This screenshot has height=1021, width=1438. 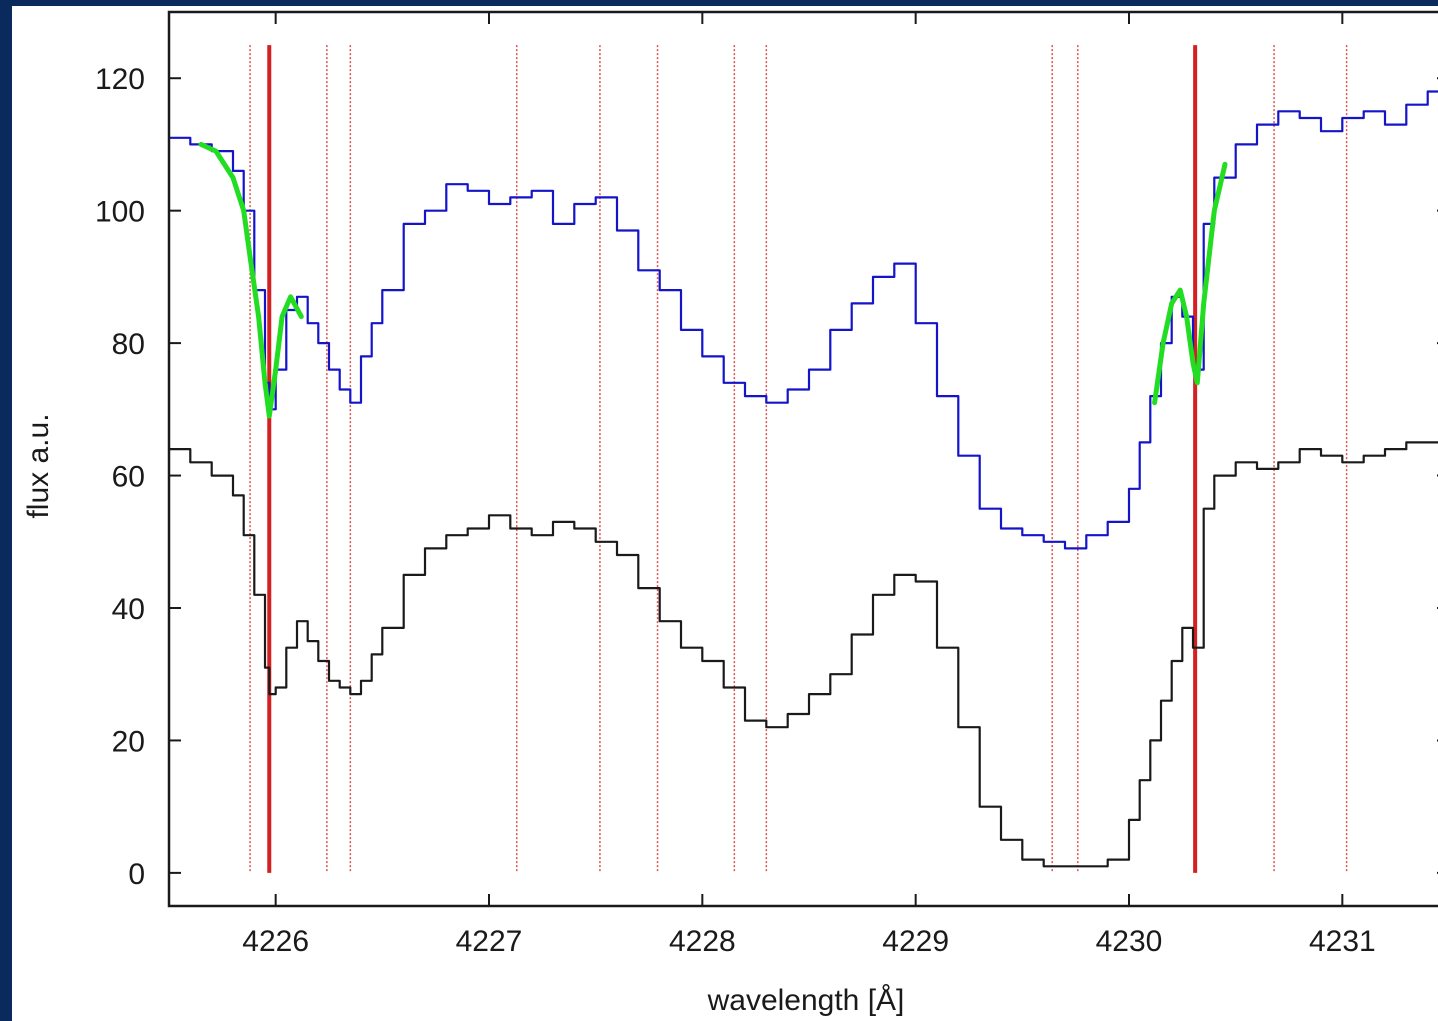 What do you see at coordinates (489, 941) in the screenshot?
I see `x-tick-label: 4227` at bounding box center [489, 941].